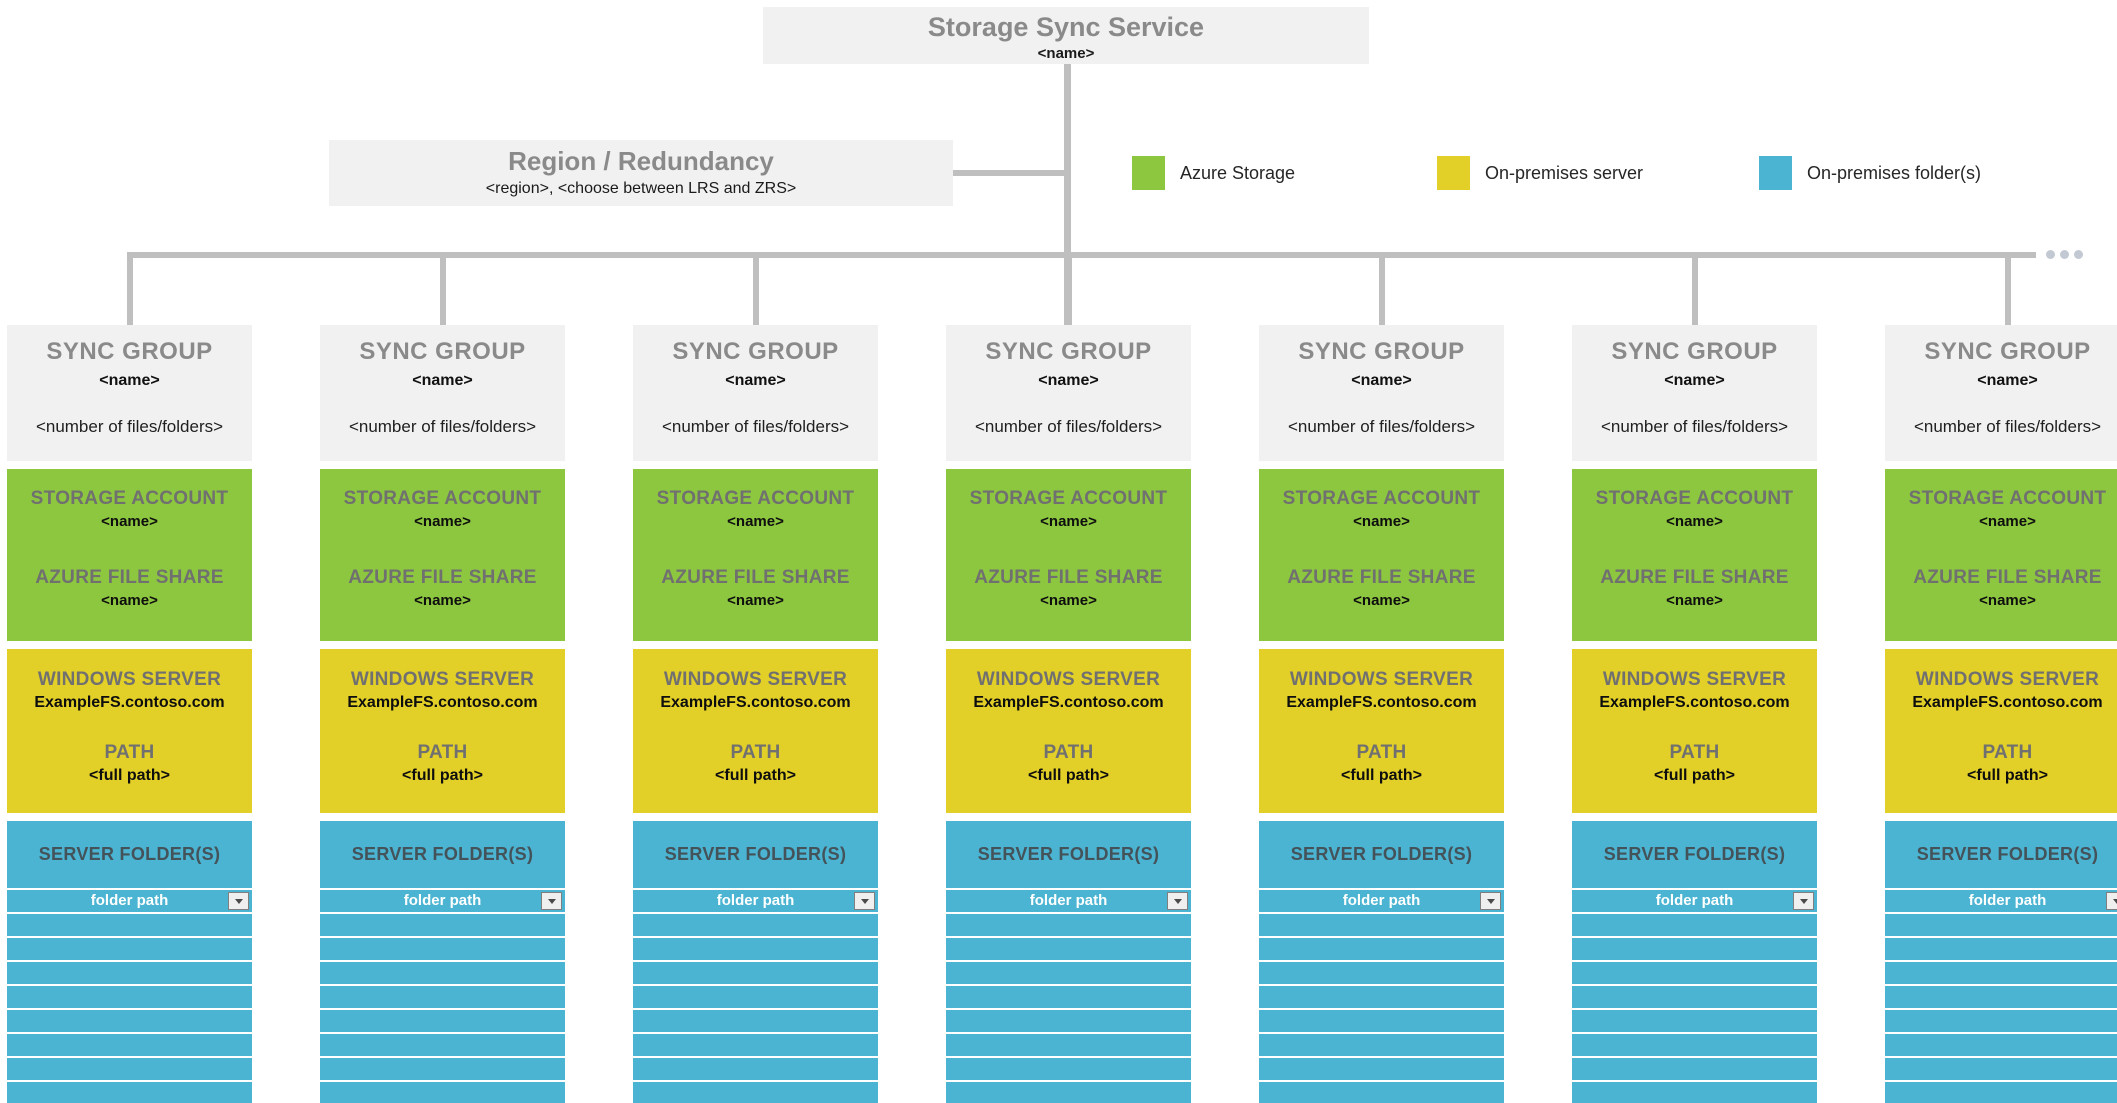 This screenshot has width=2117, height=1103. Describe the element at coordinates (1540, 173) in the screenshot. I see `legend-item: On-premises server` at that location.